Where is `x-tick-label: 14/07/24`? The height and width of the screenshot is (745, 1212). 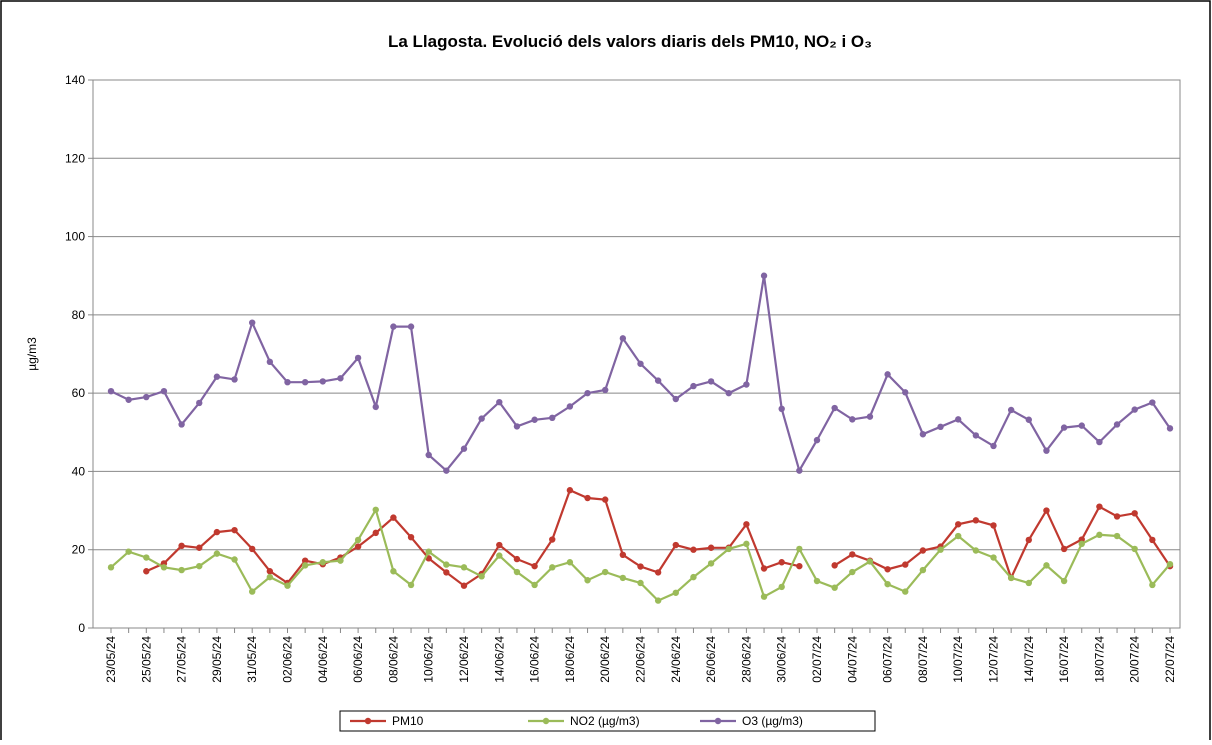
x-tick-label: 14/07/24 is located at coordinates (1029, 659).